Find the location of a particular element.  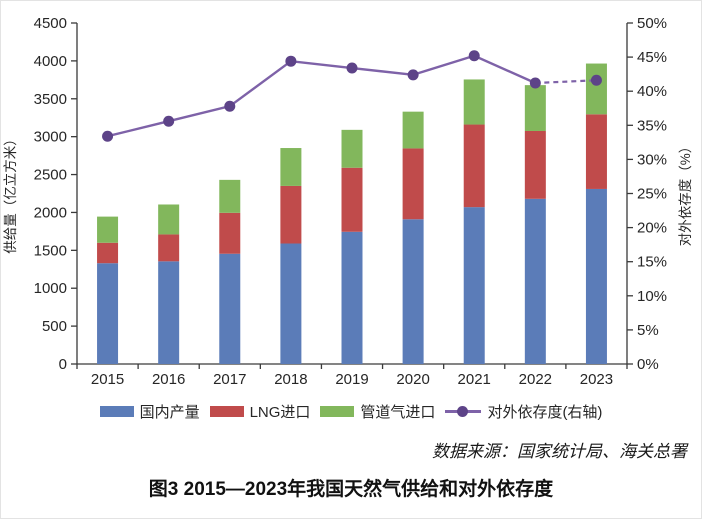

x-tick-label: 2021 is located at coordinates (474, 379).